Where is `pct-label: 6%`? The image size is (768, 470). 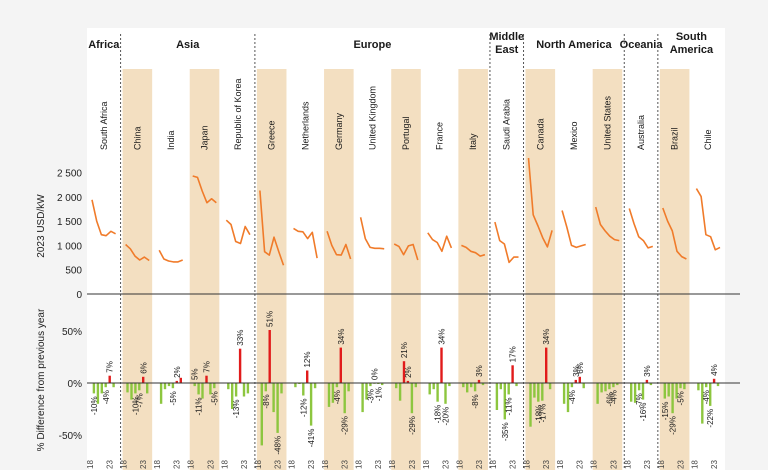 pct-label: 6% is located at coordinates (580, 368).